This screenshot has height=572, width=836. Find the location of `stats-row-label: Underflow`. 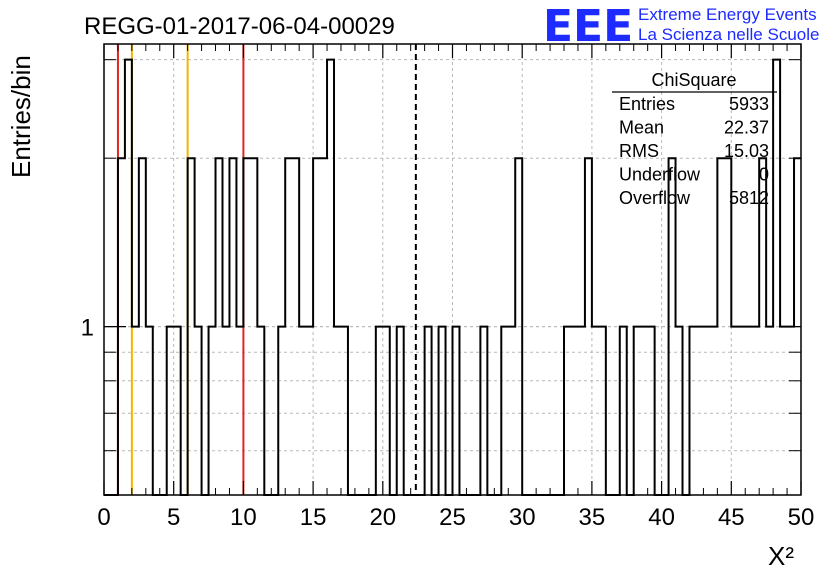

stats-row-label: Underflow is located at coordinates (660, 175).